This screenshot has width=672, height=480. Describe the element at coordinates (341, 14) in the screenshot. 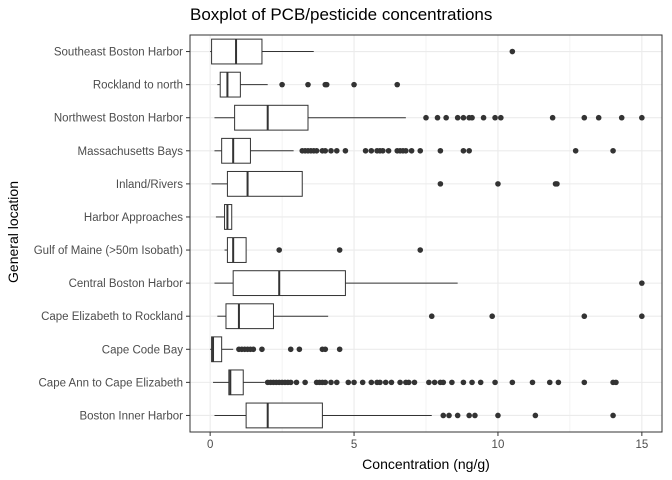

I see `chart-title: Boxplot of PCB/pesticide concentrations` at that location.